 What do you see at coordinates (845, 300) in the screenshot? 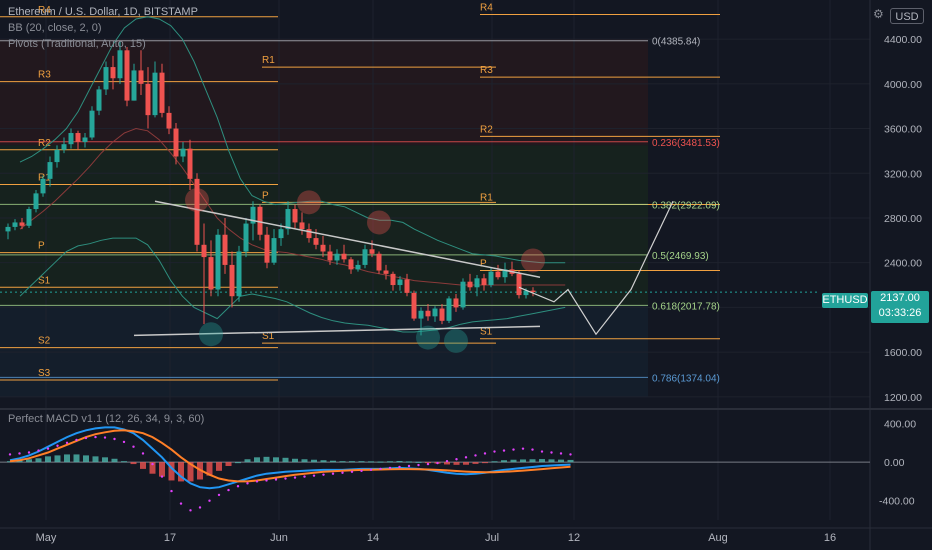
I see `symbol-tag: ETHUSD` at bounding box center [845, 300].